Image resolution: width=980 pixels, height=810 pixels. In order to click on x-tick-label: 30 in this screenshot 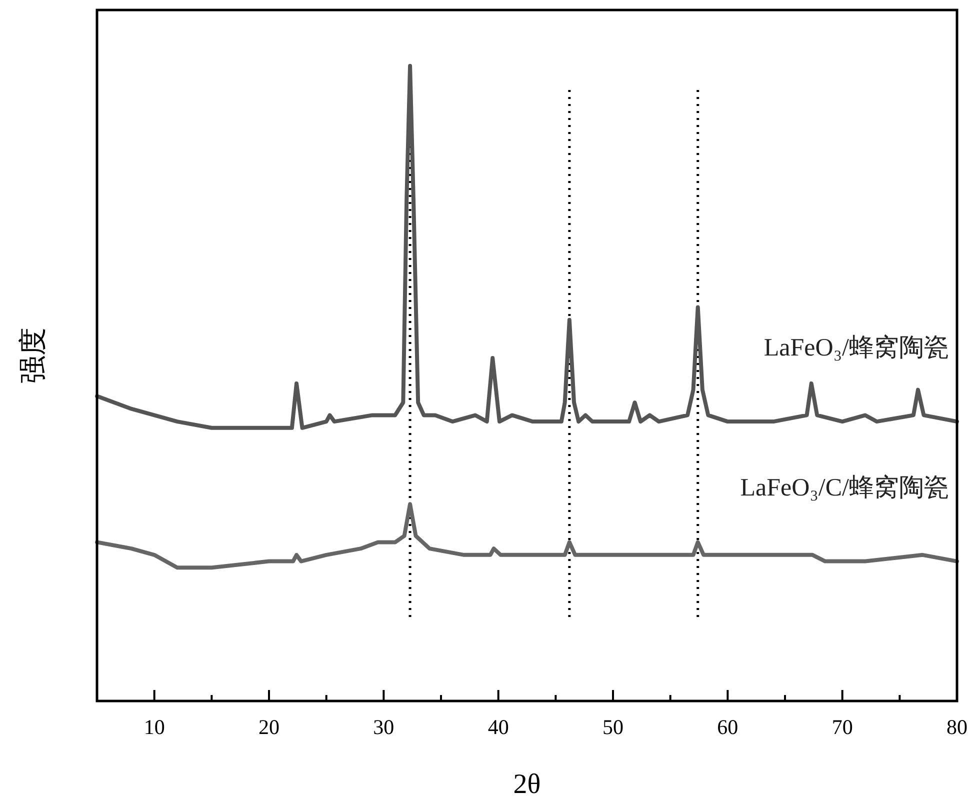, I will do `click(383, 727)`.